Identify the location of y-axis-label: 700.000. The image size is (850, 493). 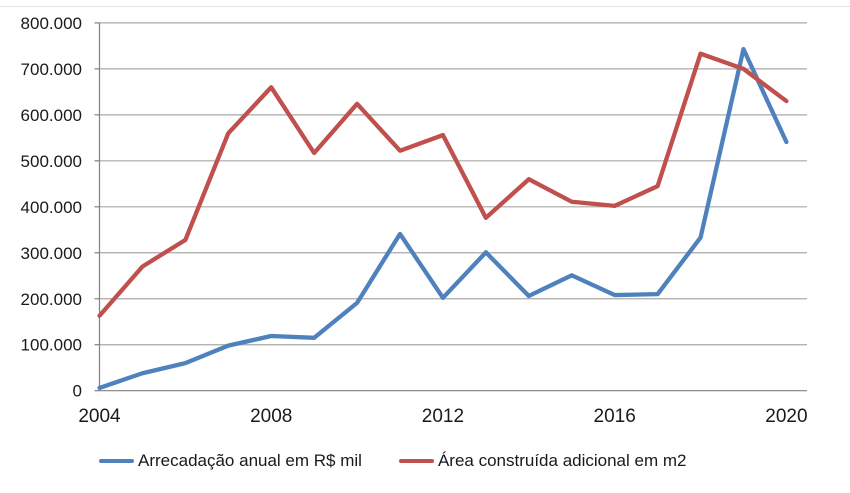
(51, 69).